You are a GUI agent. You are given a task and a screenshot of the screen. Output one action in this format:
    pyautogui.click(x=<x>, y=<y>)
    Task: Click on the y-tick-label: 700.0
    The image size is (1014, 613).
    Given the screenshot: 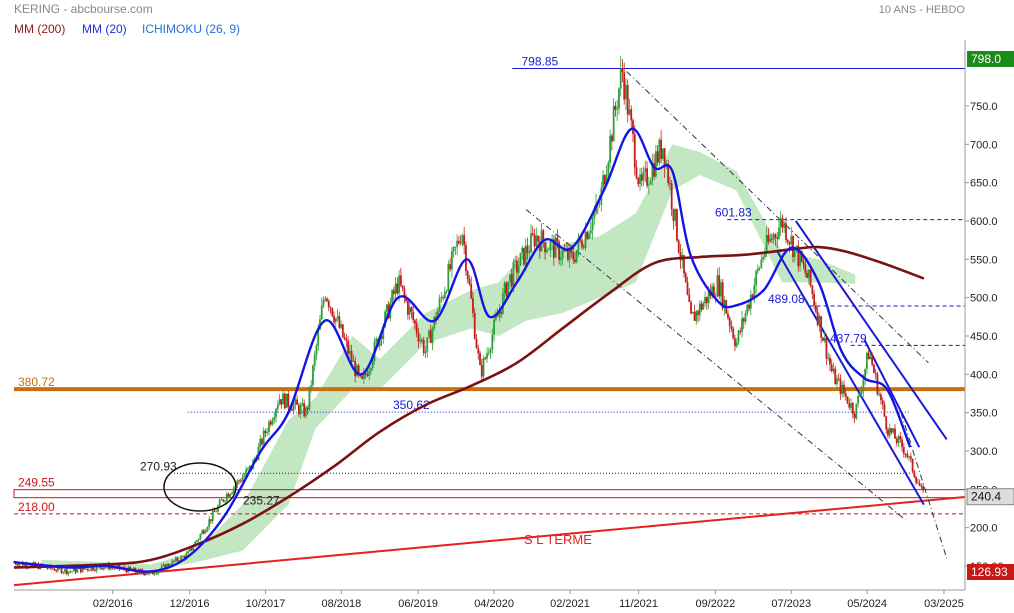 What is the action you would take?
    pyautogui.click(x=984, y=145)
    